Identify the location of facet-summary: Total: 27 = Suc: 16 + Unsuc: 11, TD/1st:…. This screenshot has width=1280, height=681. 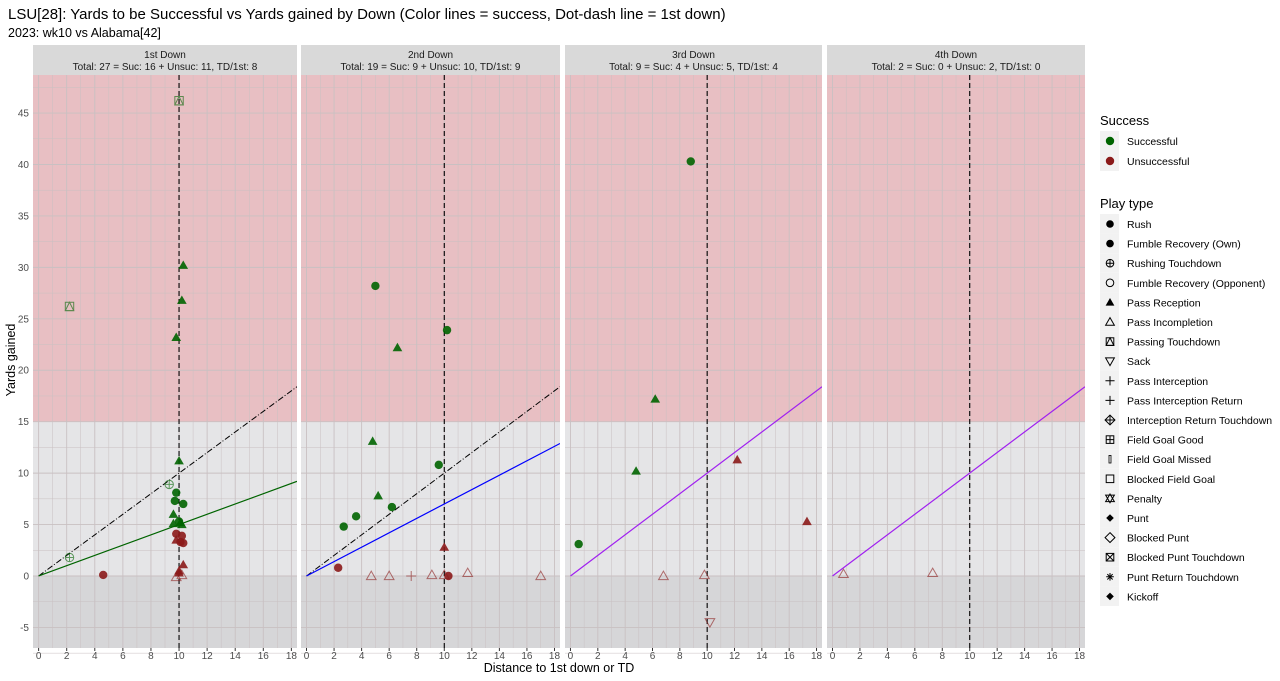
(165, 67).